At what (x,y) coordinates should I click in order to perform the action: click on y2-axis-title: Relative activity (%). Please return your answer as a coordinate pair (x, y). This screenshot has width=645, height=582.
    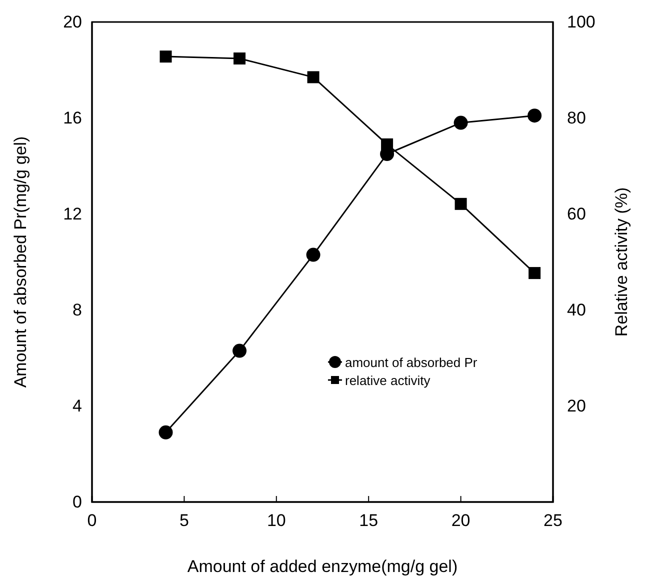
    Looking at the image, I should click on (621, 262).